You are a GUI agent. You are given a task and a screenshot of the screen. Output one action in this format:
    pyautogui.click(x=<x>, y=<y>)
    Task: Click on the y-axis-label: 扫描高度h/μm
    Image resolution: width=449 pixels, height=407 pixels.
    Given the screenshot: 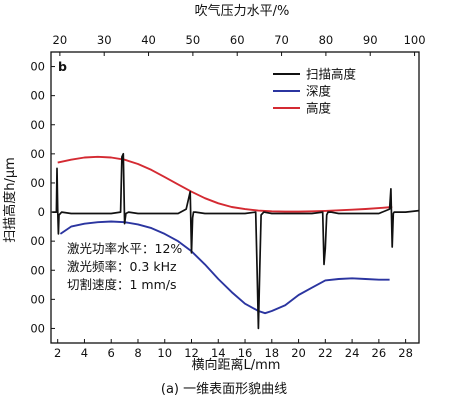 What is the action you would take?
    pyautogui.click(x=10, y=200)
    